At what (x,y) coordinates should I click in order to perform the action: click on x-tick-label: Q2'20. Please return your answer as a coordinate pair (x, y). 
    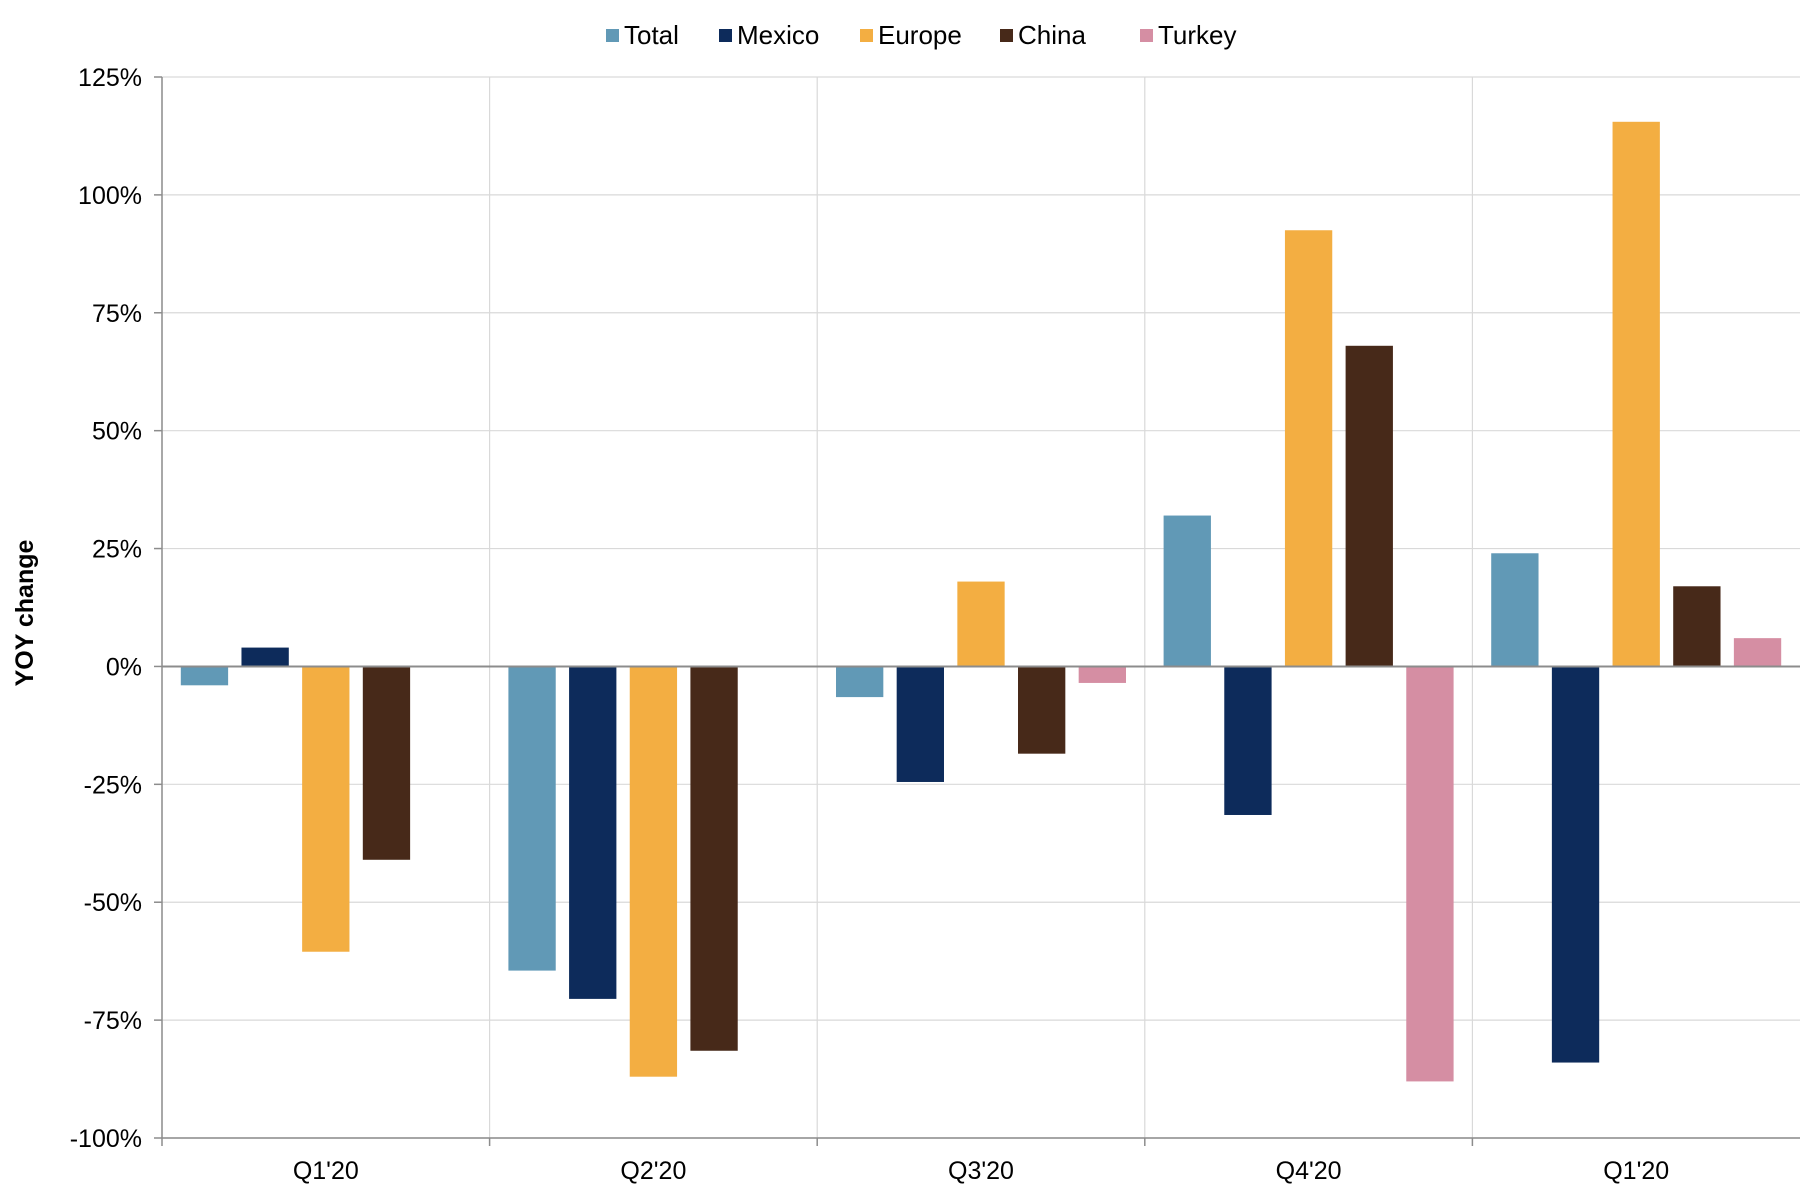
    Looking at the image, I should click on (653, 1171).